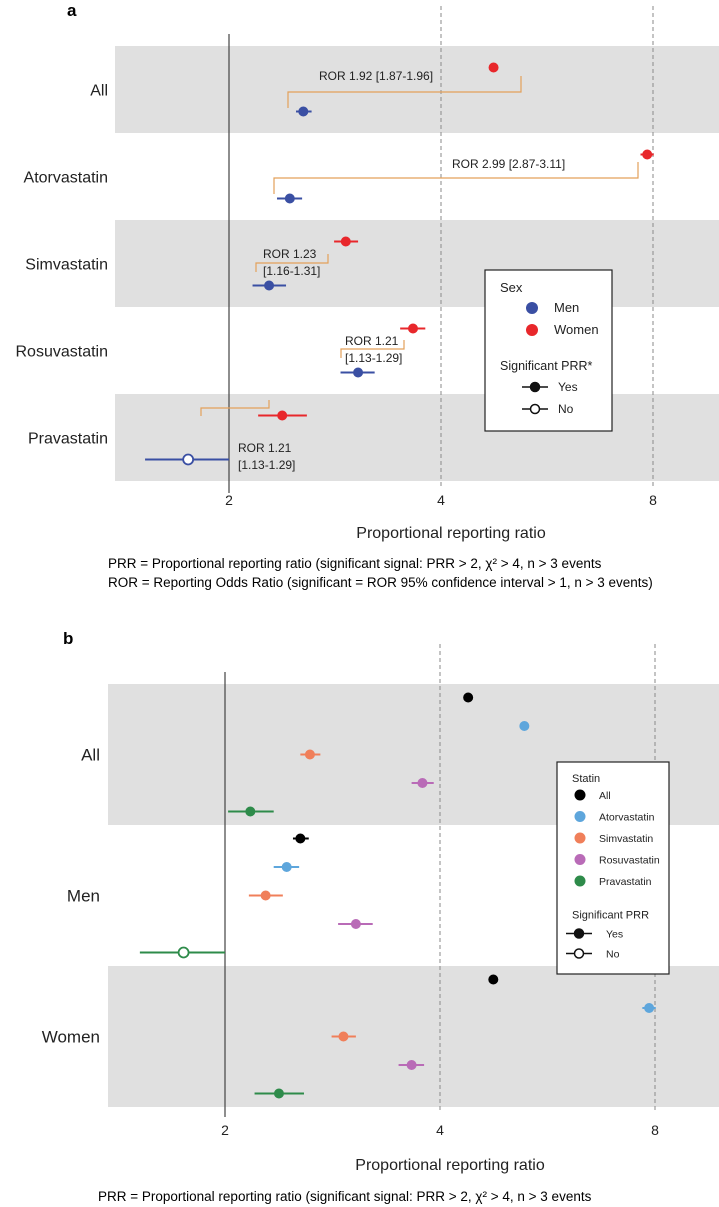  What do you see at coordinates (649, 1008) in the screenshot?
I see `point-atorvastatin-women` at bounding box center [649, 1008].